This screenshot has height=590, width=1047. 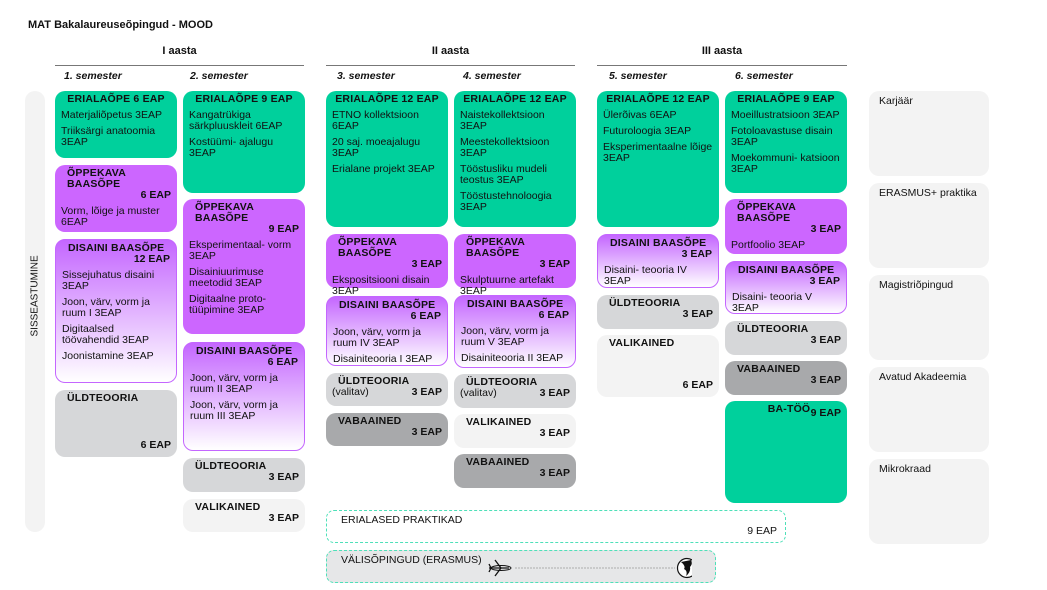 I want to click on semester-4-label: 4. semester, so click(x=492, y=76).